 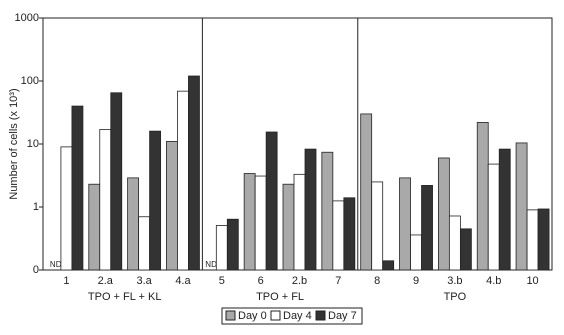 What do you see at coordinates (493, 281) in the screenshot?
I see `x-tick-label: 4.b` at bounding box center [493, 281].